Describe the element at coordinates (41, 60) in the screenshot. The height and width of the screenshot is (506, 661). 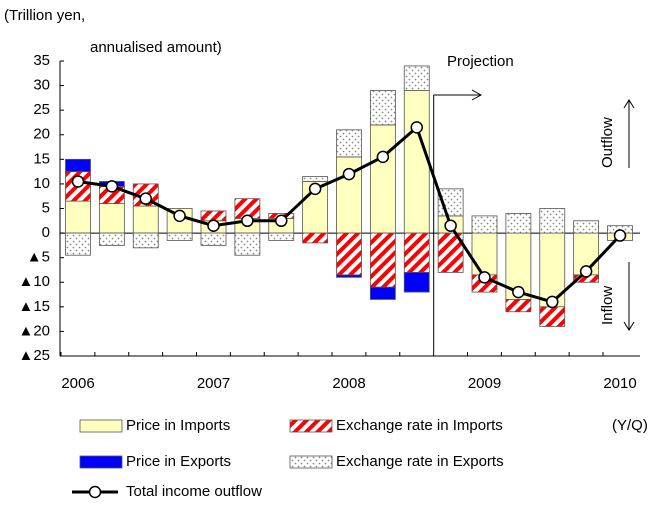
I see `y-tick-label: 35` at that location.